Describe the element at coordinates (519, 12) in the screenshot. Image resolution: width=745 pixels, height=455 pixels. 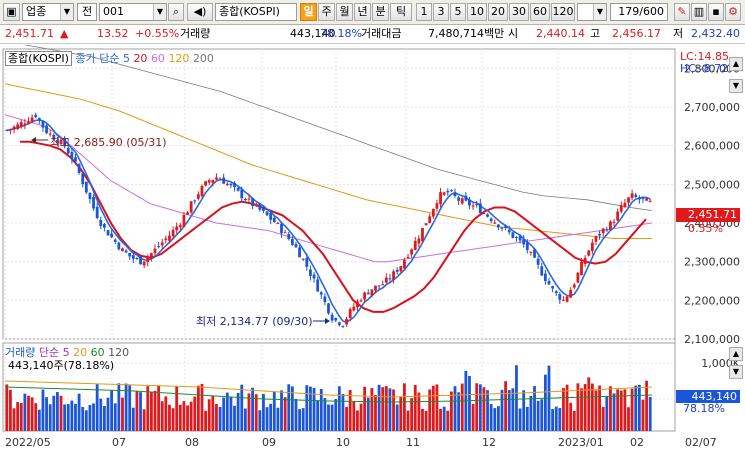
I see `interval-30: 30` at that location.